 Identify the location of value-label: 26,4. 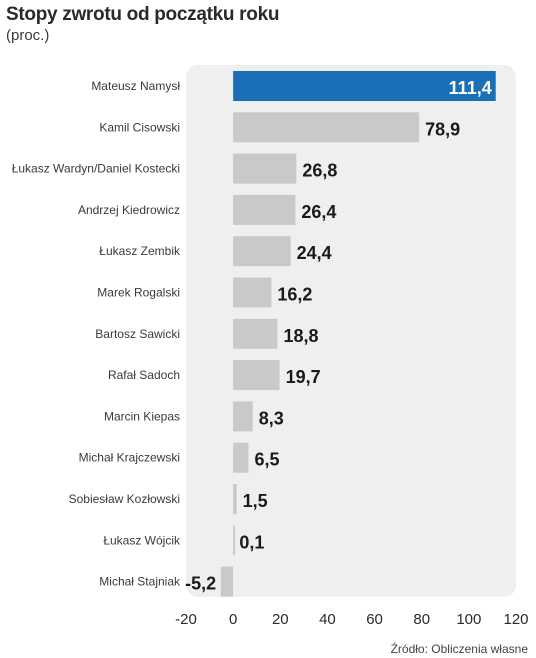
(318, 212).